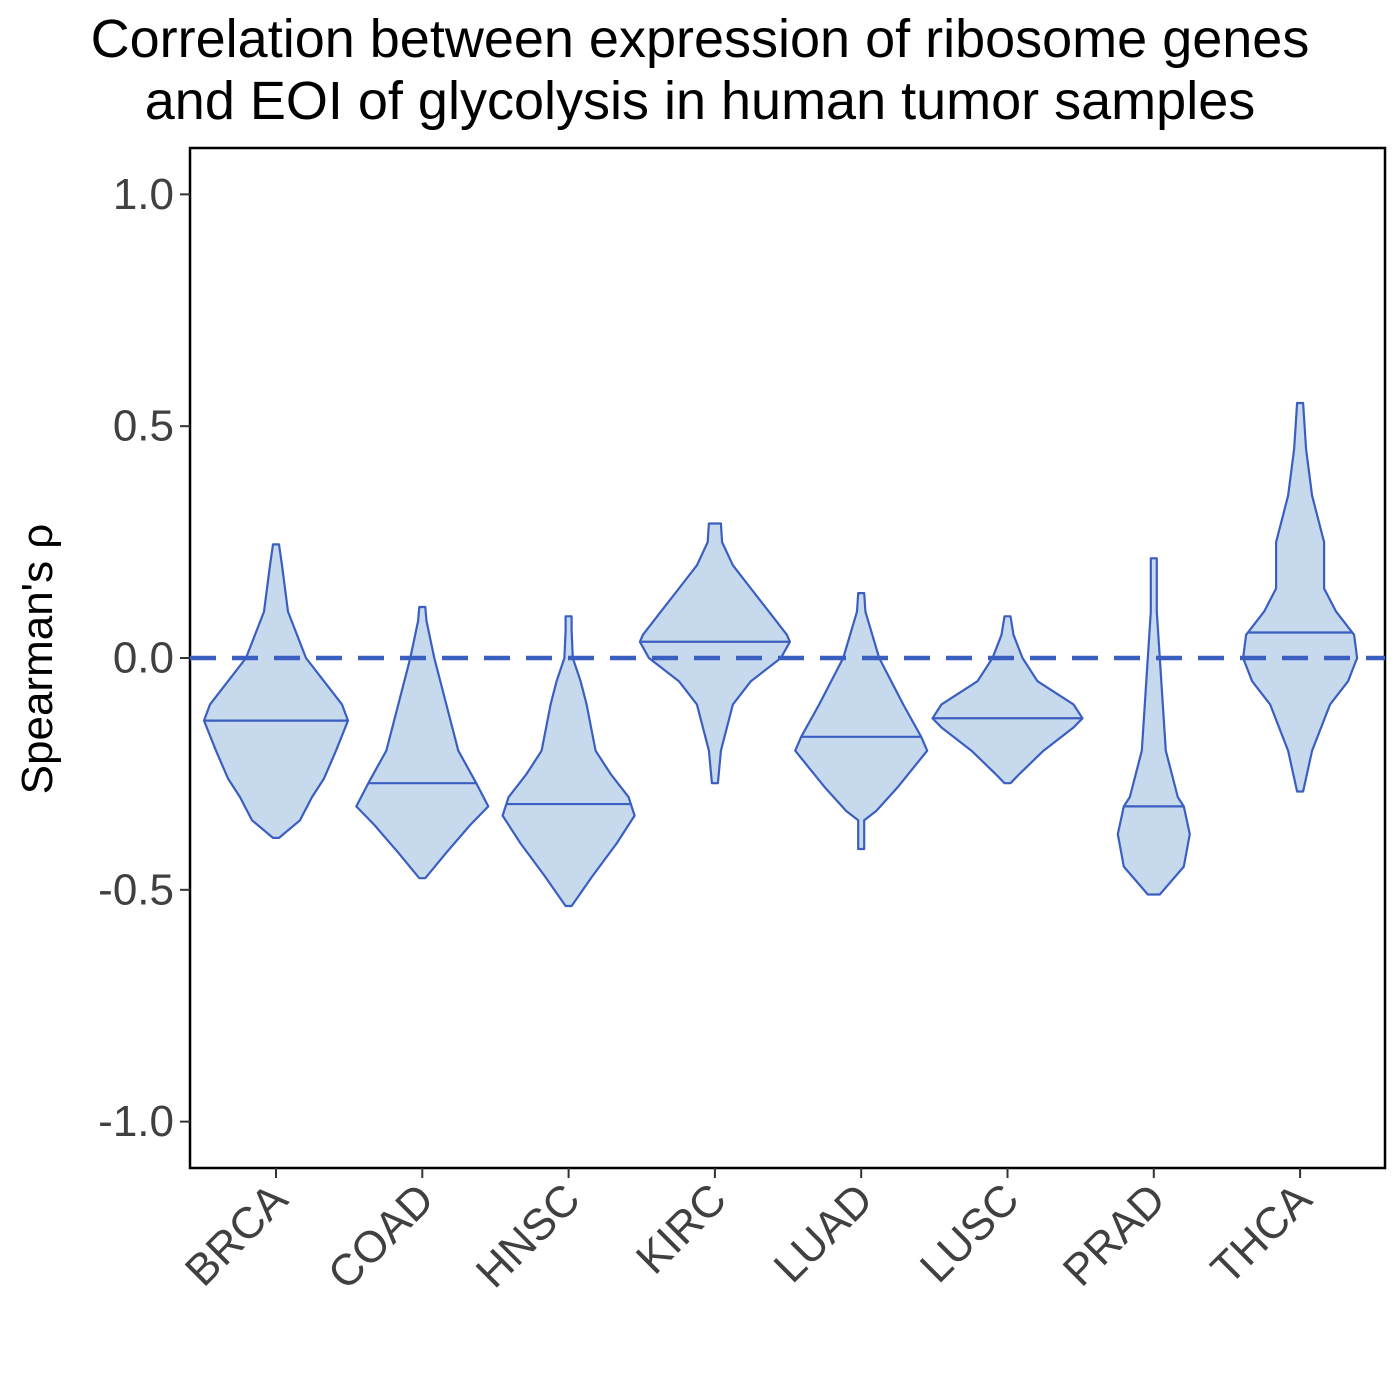 The width and height of the screenshot is (1400, 1400). I want to click on x-tick-label-coad: COAD, so click(381, 1236).